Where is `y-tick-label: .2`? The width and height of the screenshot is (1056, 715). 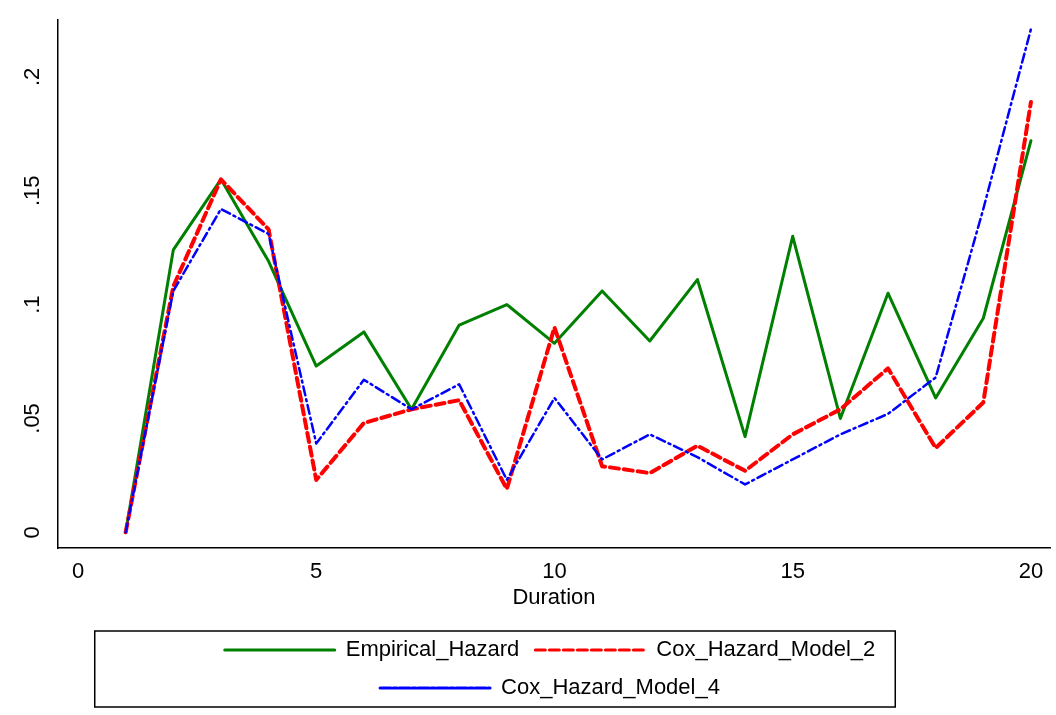 y-tick-label: .2 is located at coordinates (32, 77).